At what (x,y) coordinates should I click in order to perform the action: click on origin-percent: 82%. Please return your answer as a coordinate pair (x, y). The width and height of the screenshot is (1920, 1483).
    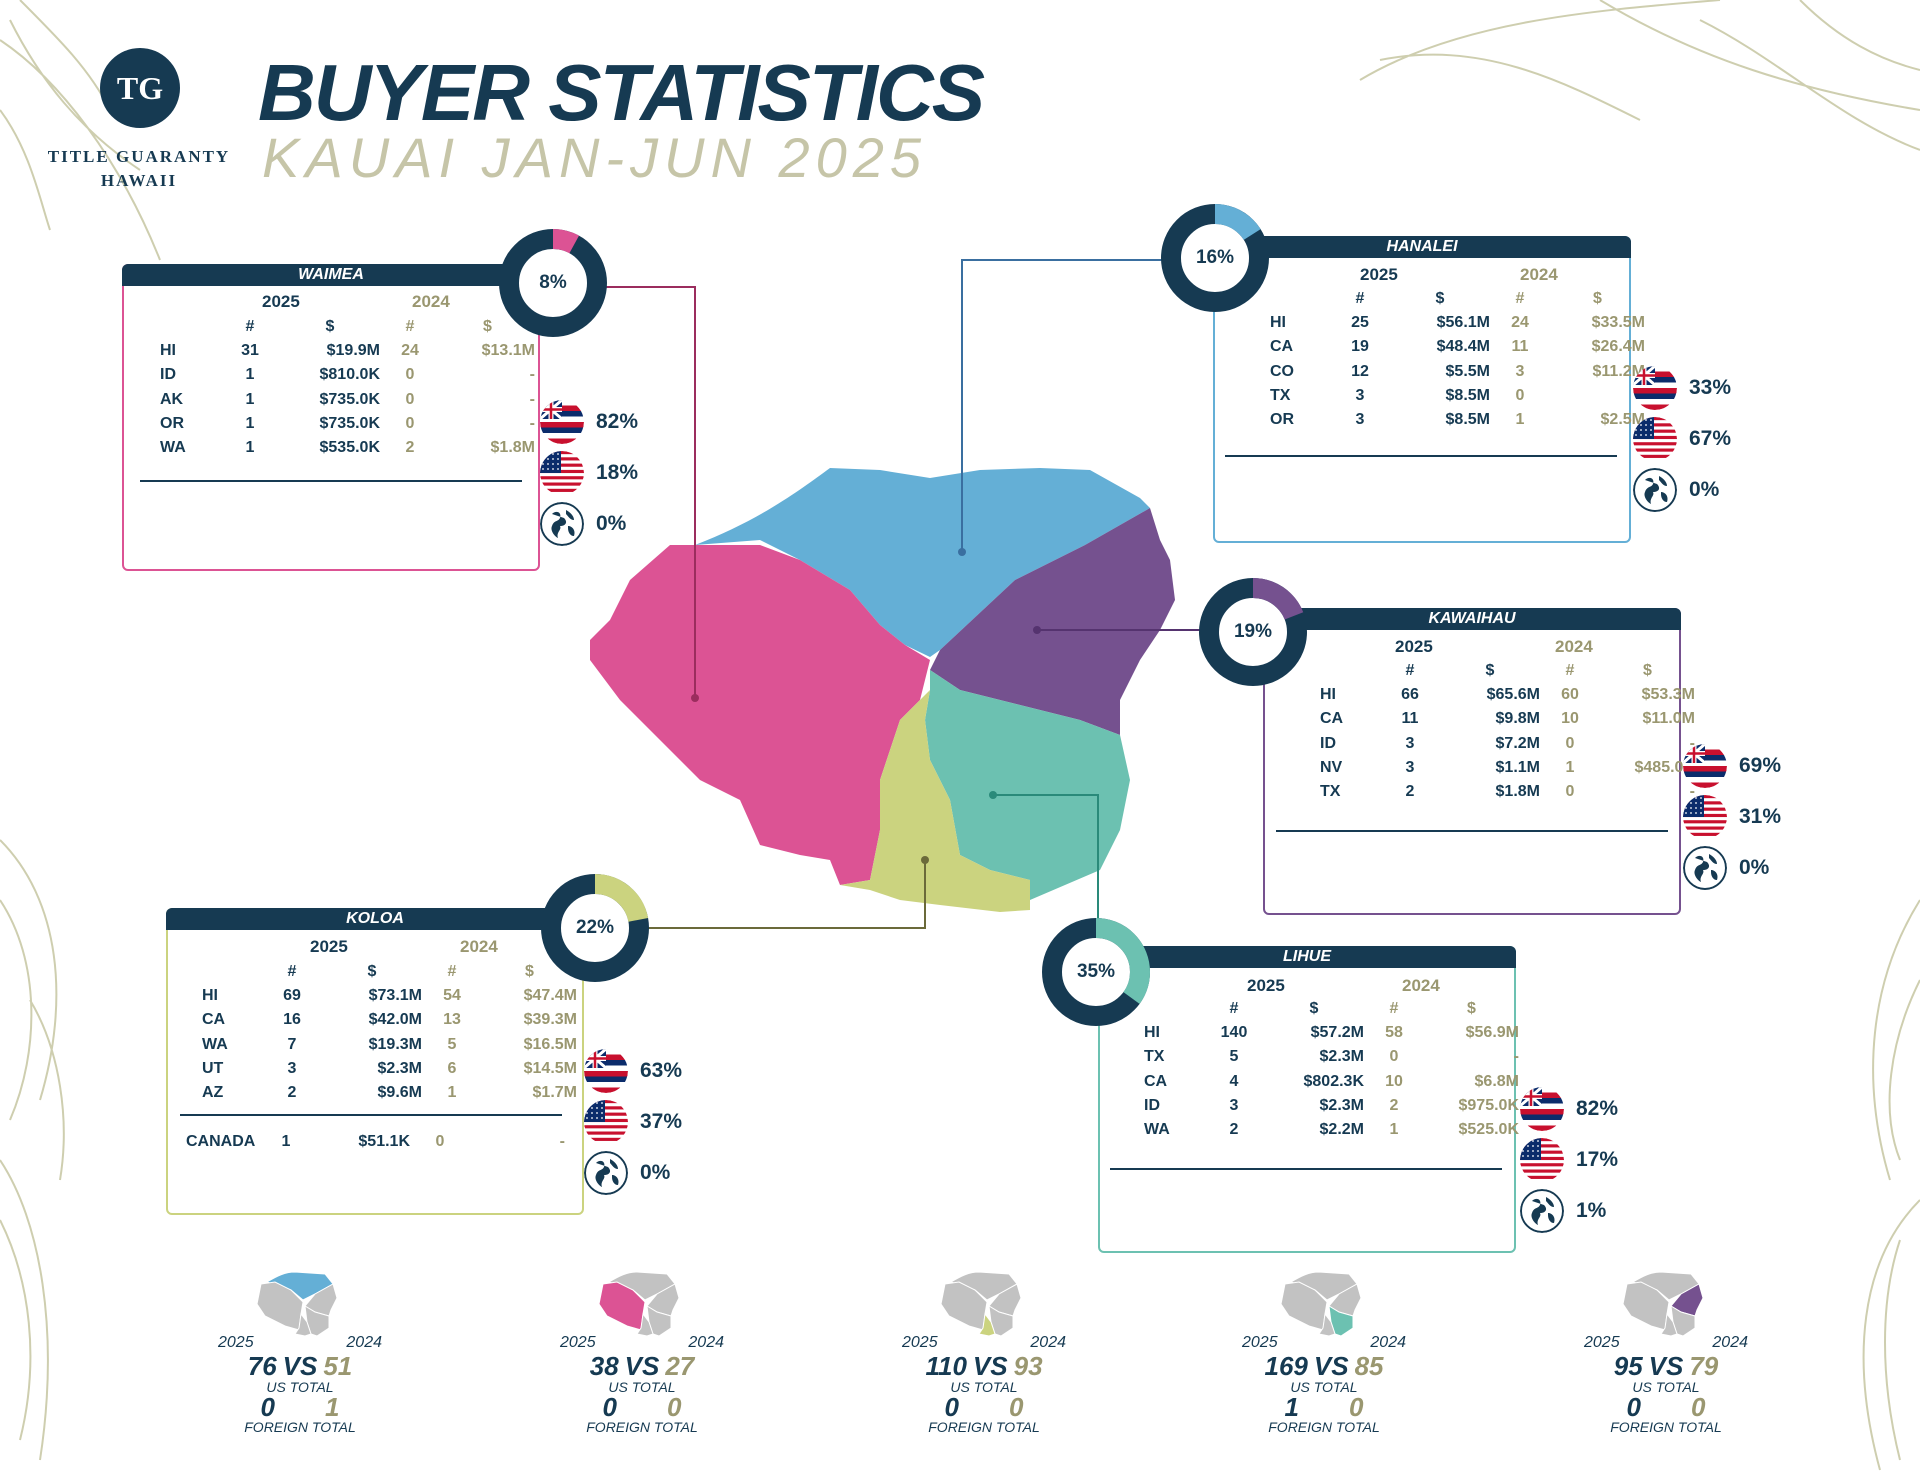
    Looking at the image, I should click on (617, 421).